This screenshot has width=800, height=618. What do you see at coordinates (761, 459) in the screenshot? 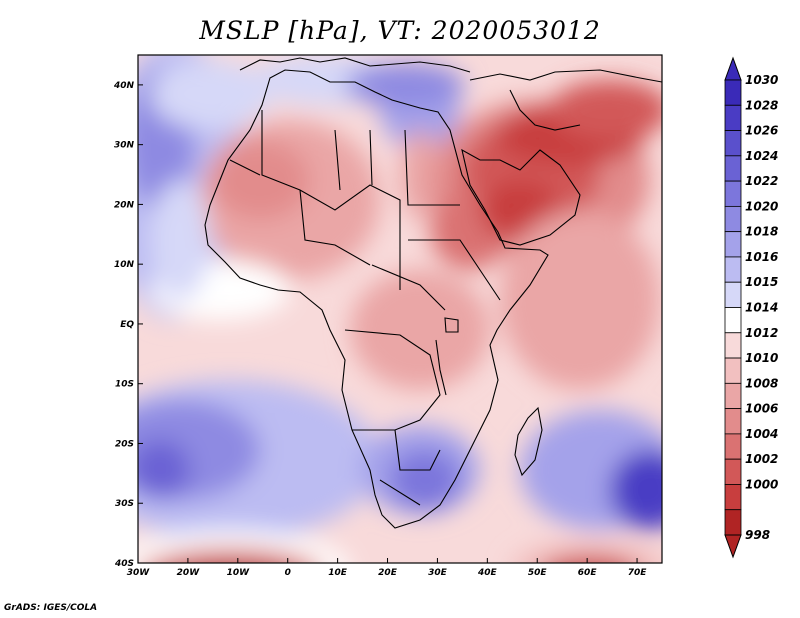
I see `colorbar-label: 1002` at bounding box center [761, 459].